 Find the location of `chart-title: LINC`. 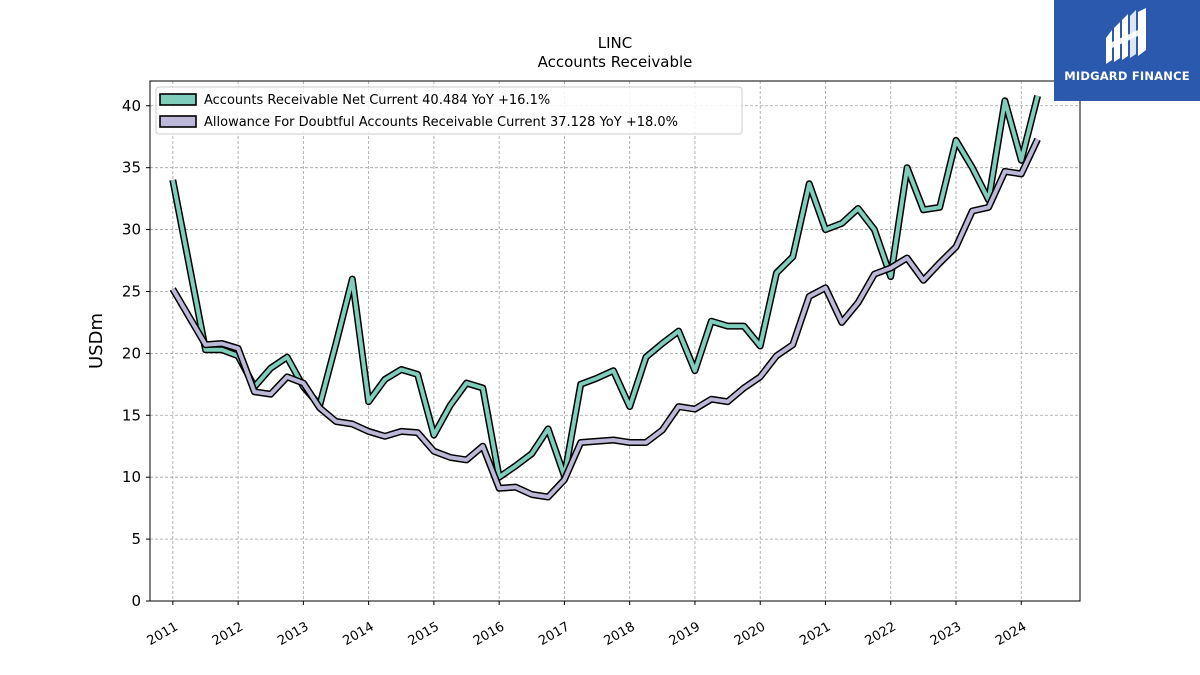

chart-title: LINC is located at coordinates (615, 43).